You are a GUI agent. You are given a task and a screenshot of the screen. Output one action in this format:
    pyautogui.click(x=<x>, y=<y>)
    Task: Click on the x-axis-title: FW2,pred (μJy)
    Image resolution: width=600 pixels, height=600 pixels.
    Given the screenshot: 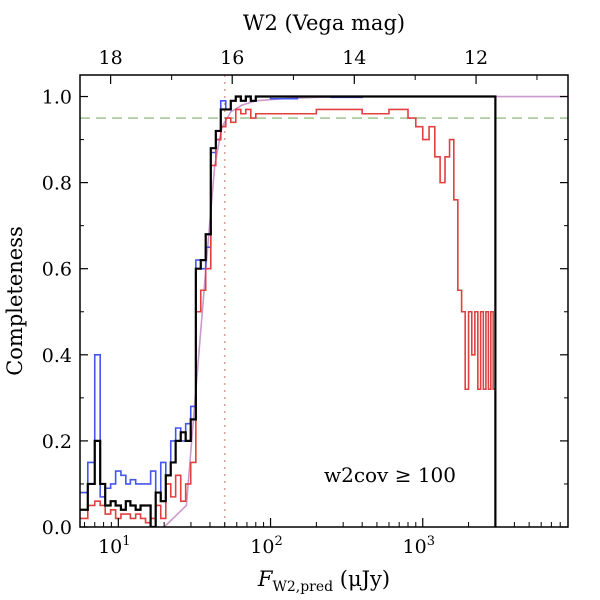 What is the action you would take?
    pyautogui.click(x=323, y=581)
    